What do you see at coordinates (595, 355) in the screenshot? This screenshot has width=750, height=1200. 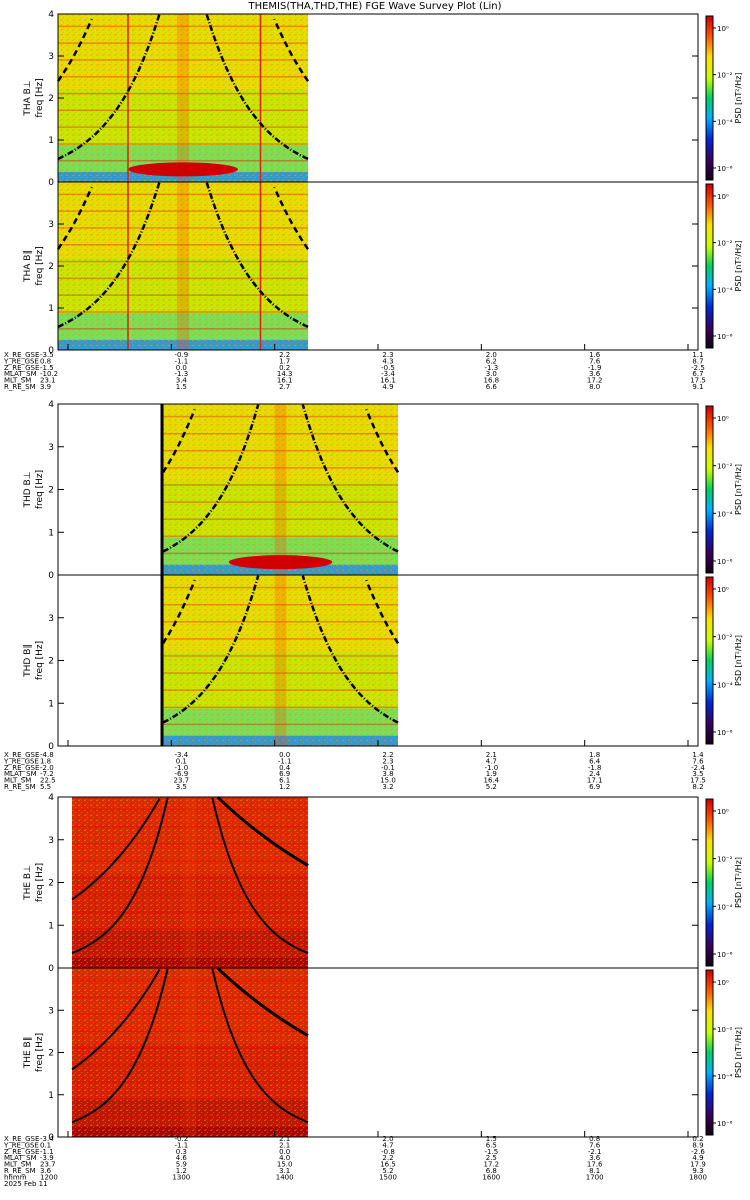 I see `ephemeris-value: 1.6` at bounding box center [595, 355].